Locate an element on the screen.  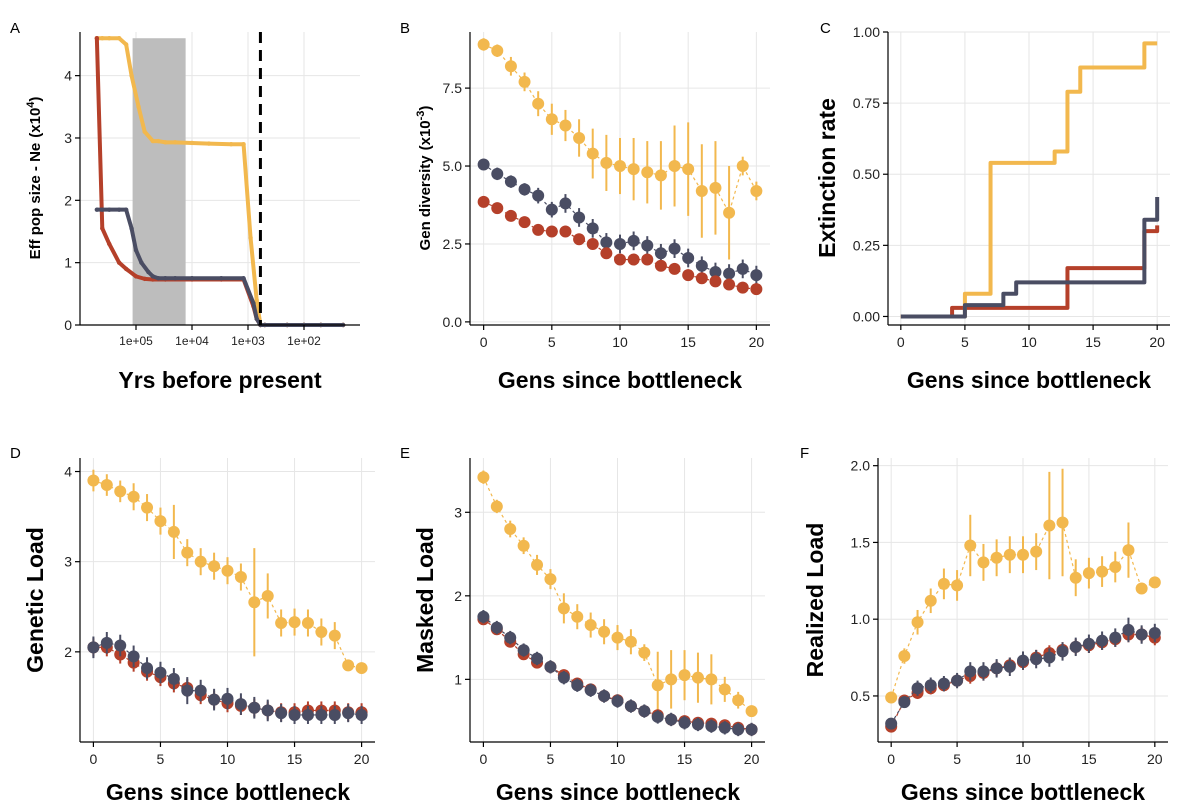
x-axis-label: Gens since bottleneck is located at coordinates (228, 792).